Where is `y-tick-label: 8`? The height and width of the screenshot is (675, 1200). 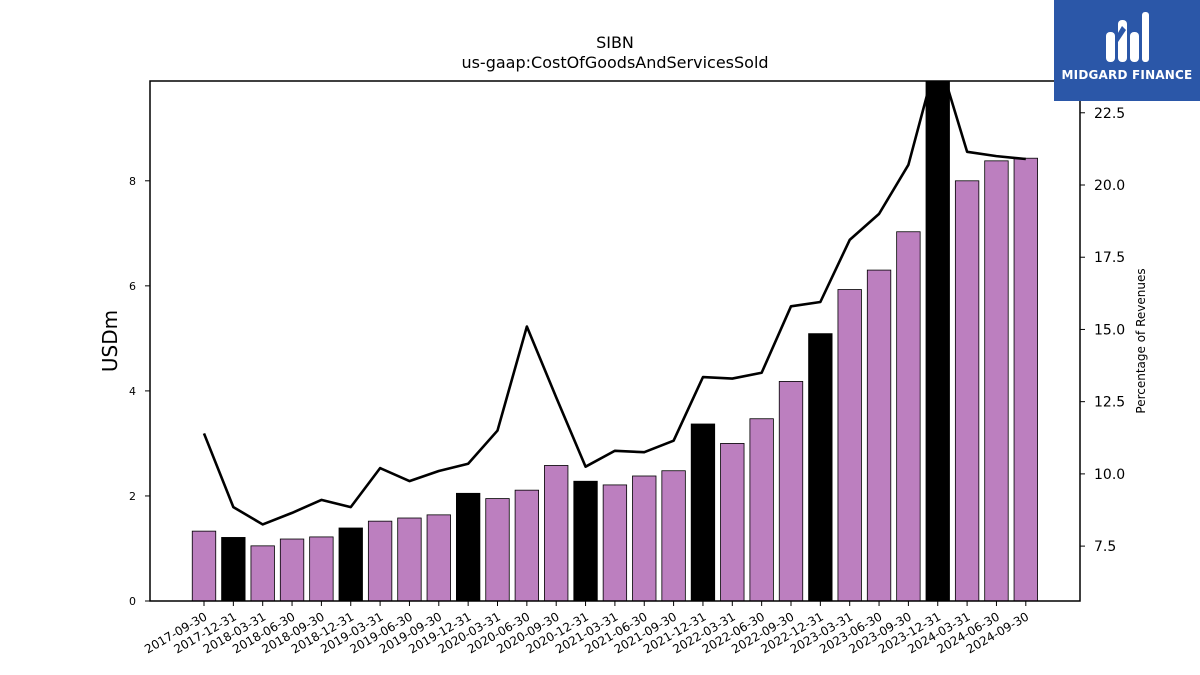
y-tick-label: 8 is located at coordinates (132, 181).